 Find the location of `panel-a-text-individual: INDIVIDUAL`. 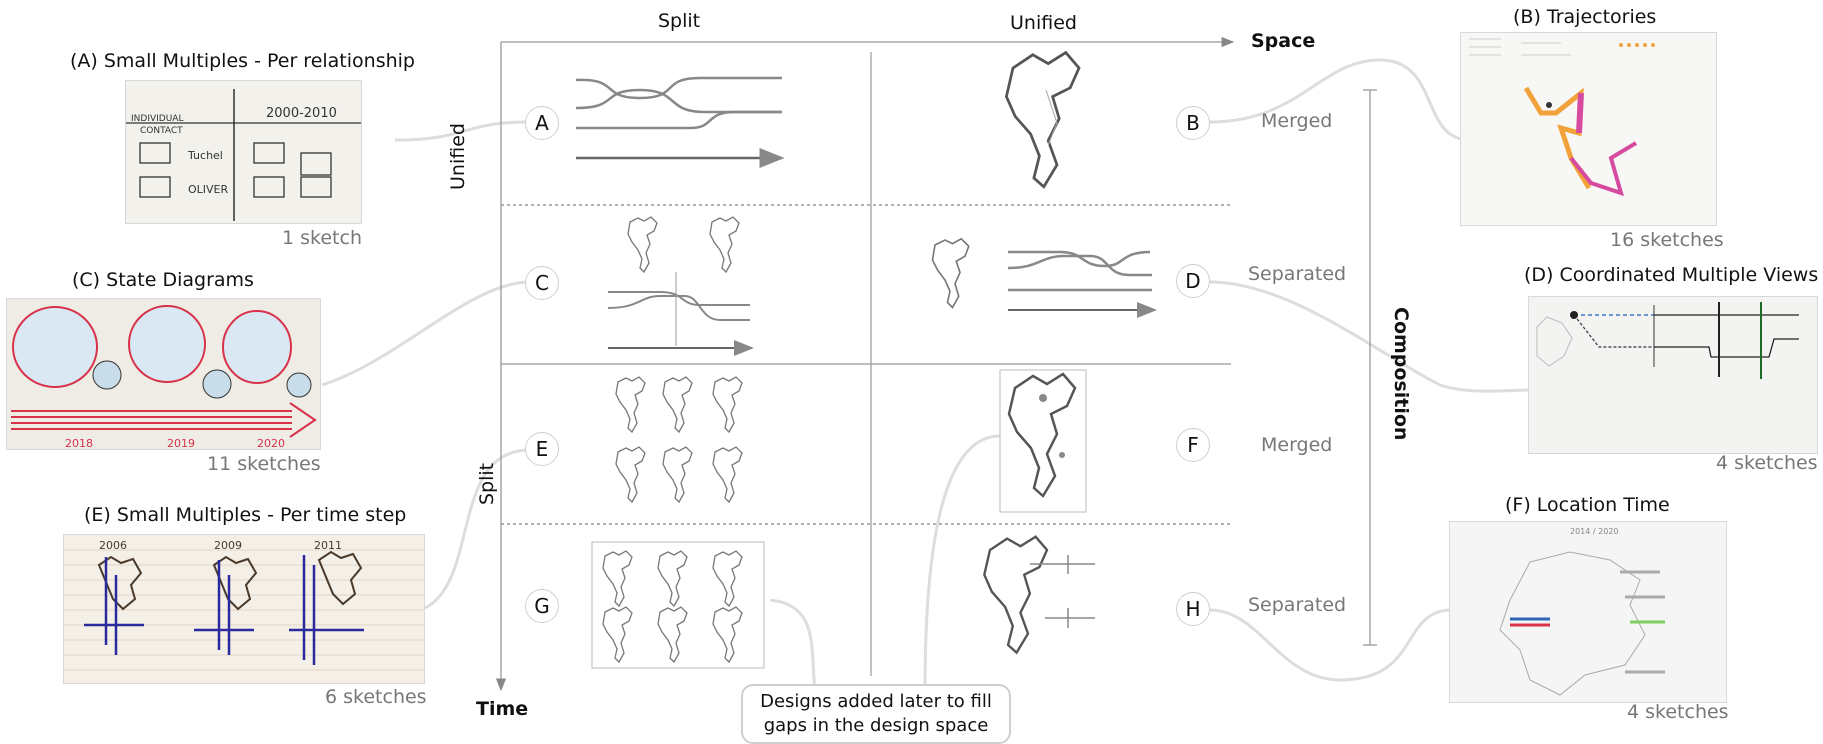

panel-a-text-individual: INDIVIDUAL is located at coordinates (157, 119).